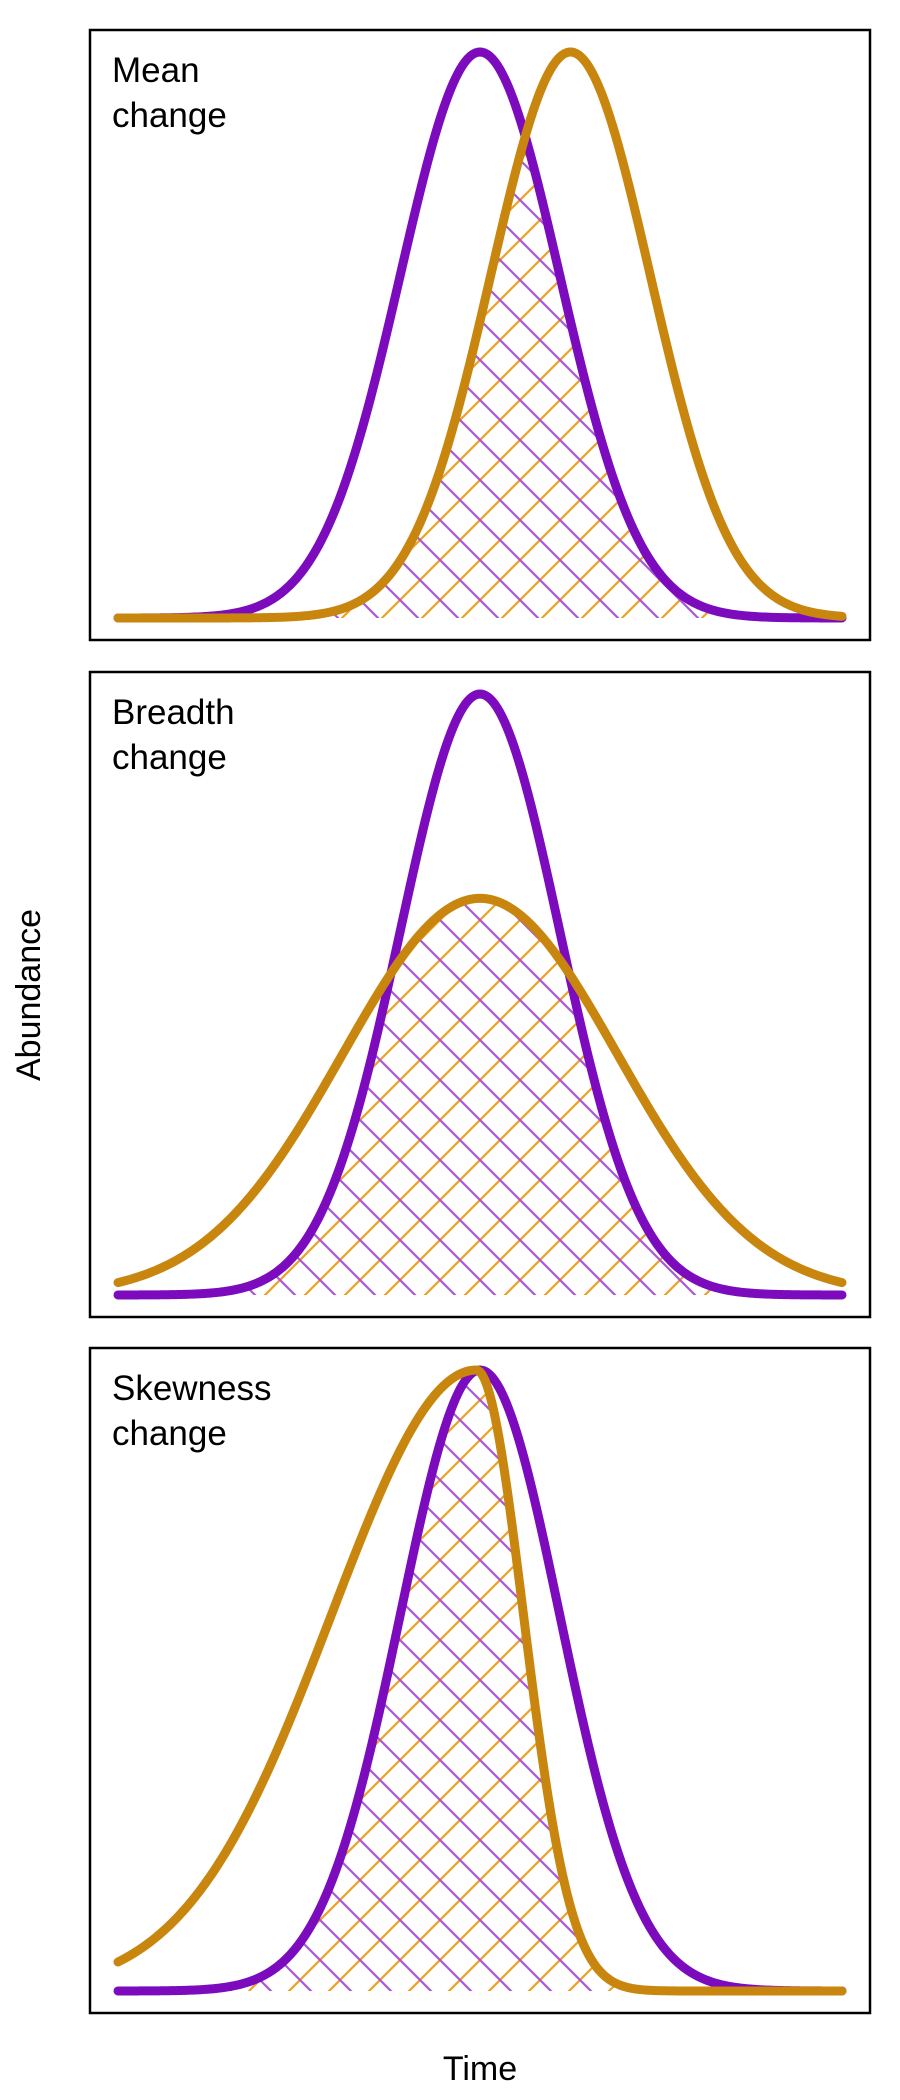 The height and width of the screenshot is (2100, 900). I want to click on y-axis-label: Abundance, so click(29, 995).